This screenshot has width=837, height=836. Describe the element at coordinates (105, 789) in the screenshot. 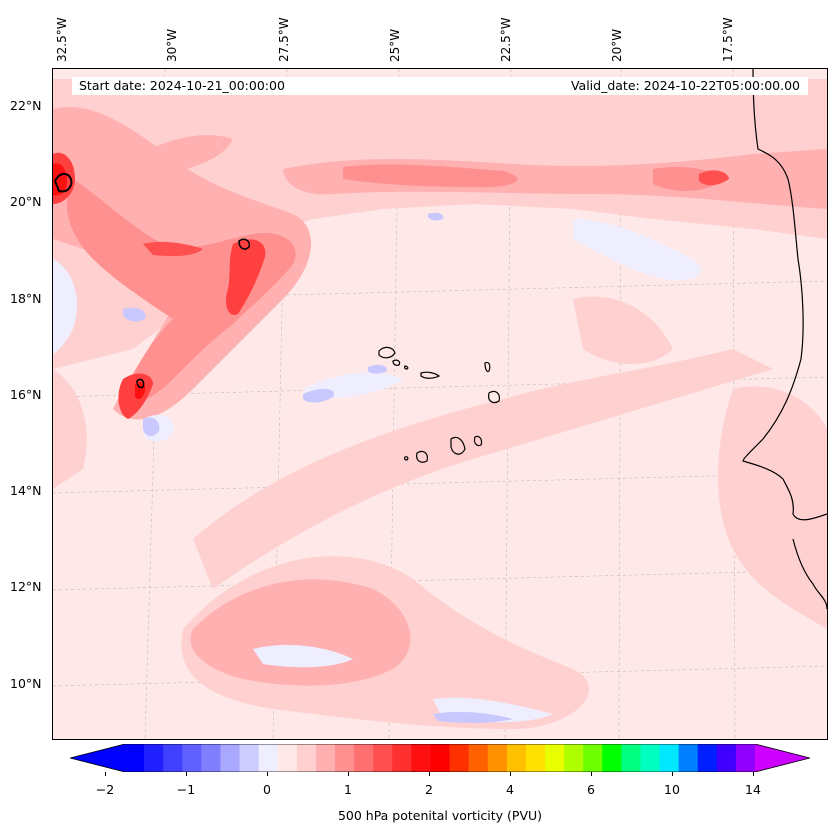

I see `cb-tick-label-1: −2` at that location.